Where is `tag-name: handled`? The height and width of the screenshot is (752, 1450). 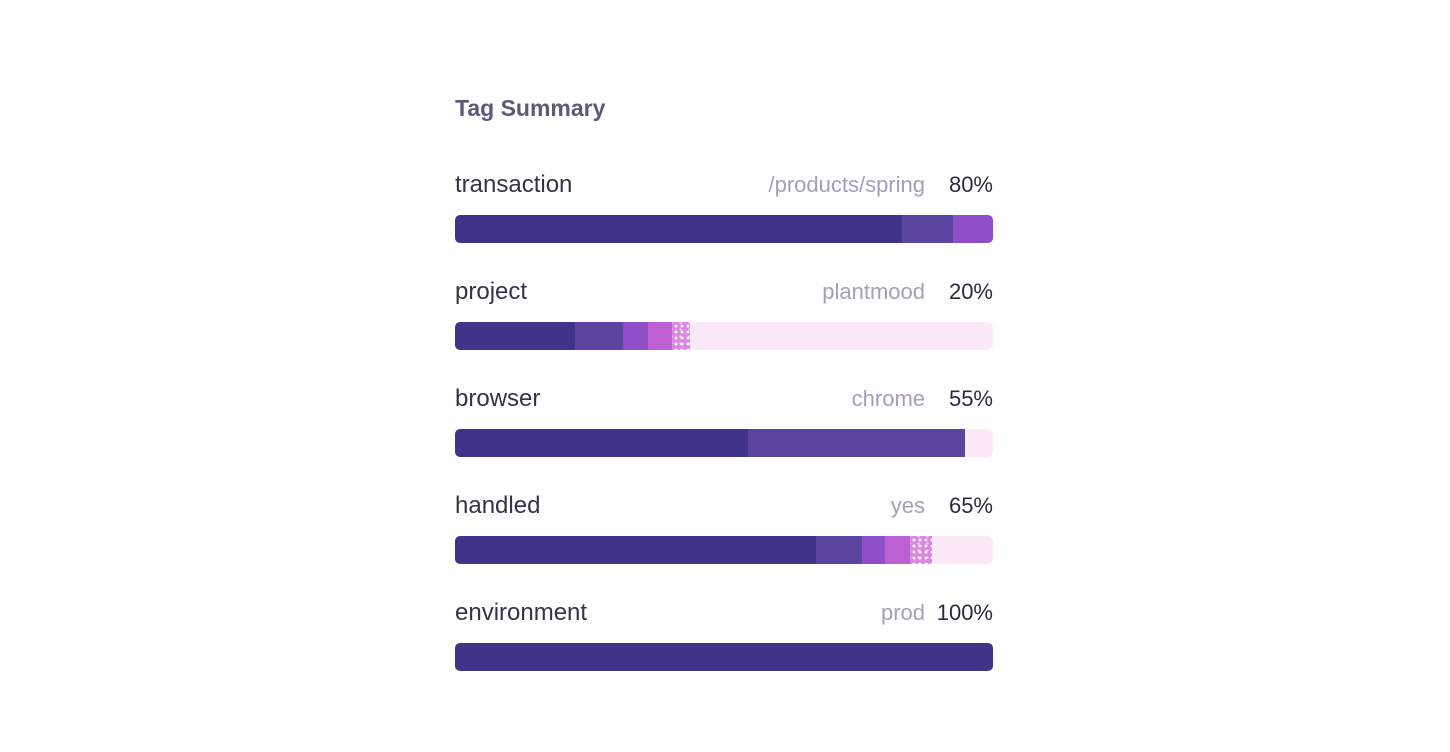 tag-name: handled is located at coordinates (498, 505).